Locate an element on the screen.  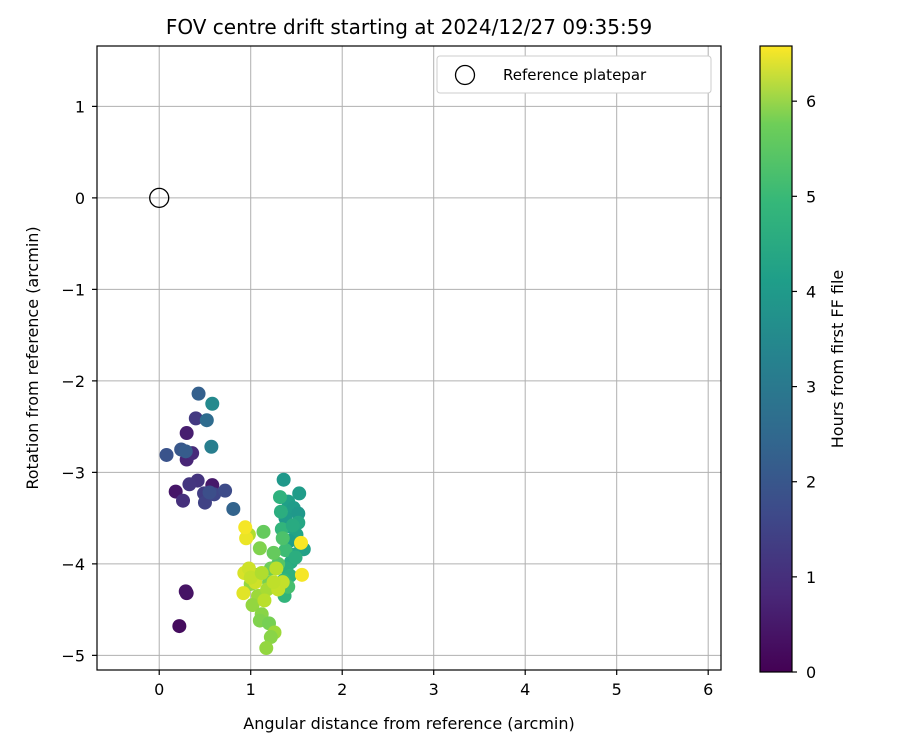
y-tick-label: 1 is located at coordinates (80, 106).